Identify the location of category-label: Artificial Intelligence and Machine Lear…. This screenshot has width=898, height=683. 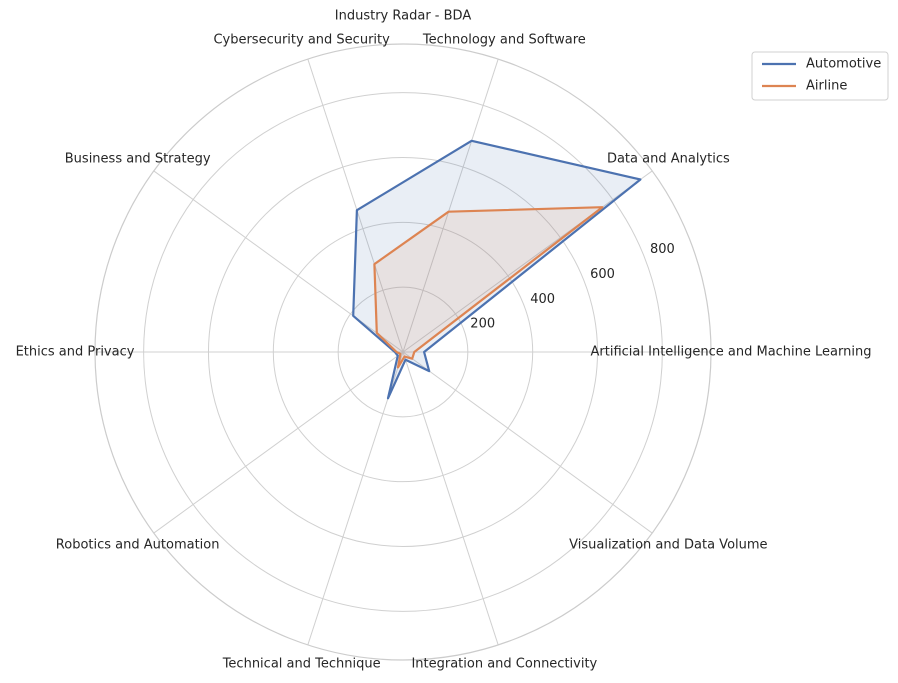
(731, 352).